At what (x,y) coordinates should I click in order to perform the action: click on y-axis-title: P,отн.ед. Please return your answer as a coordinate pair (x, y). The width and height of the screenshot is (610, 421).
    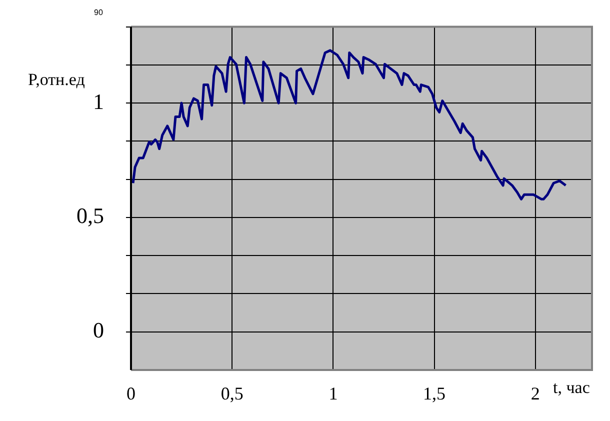
    Looking at the image, I should click on (56, 80).